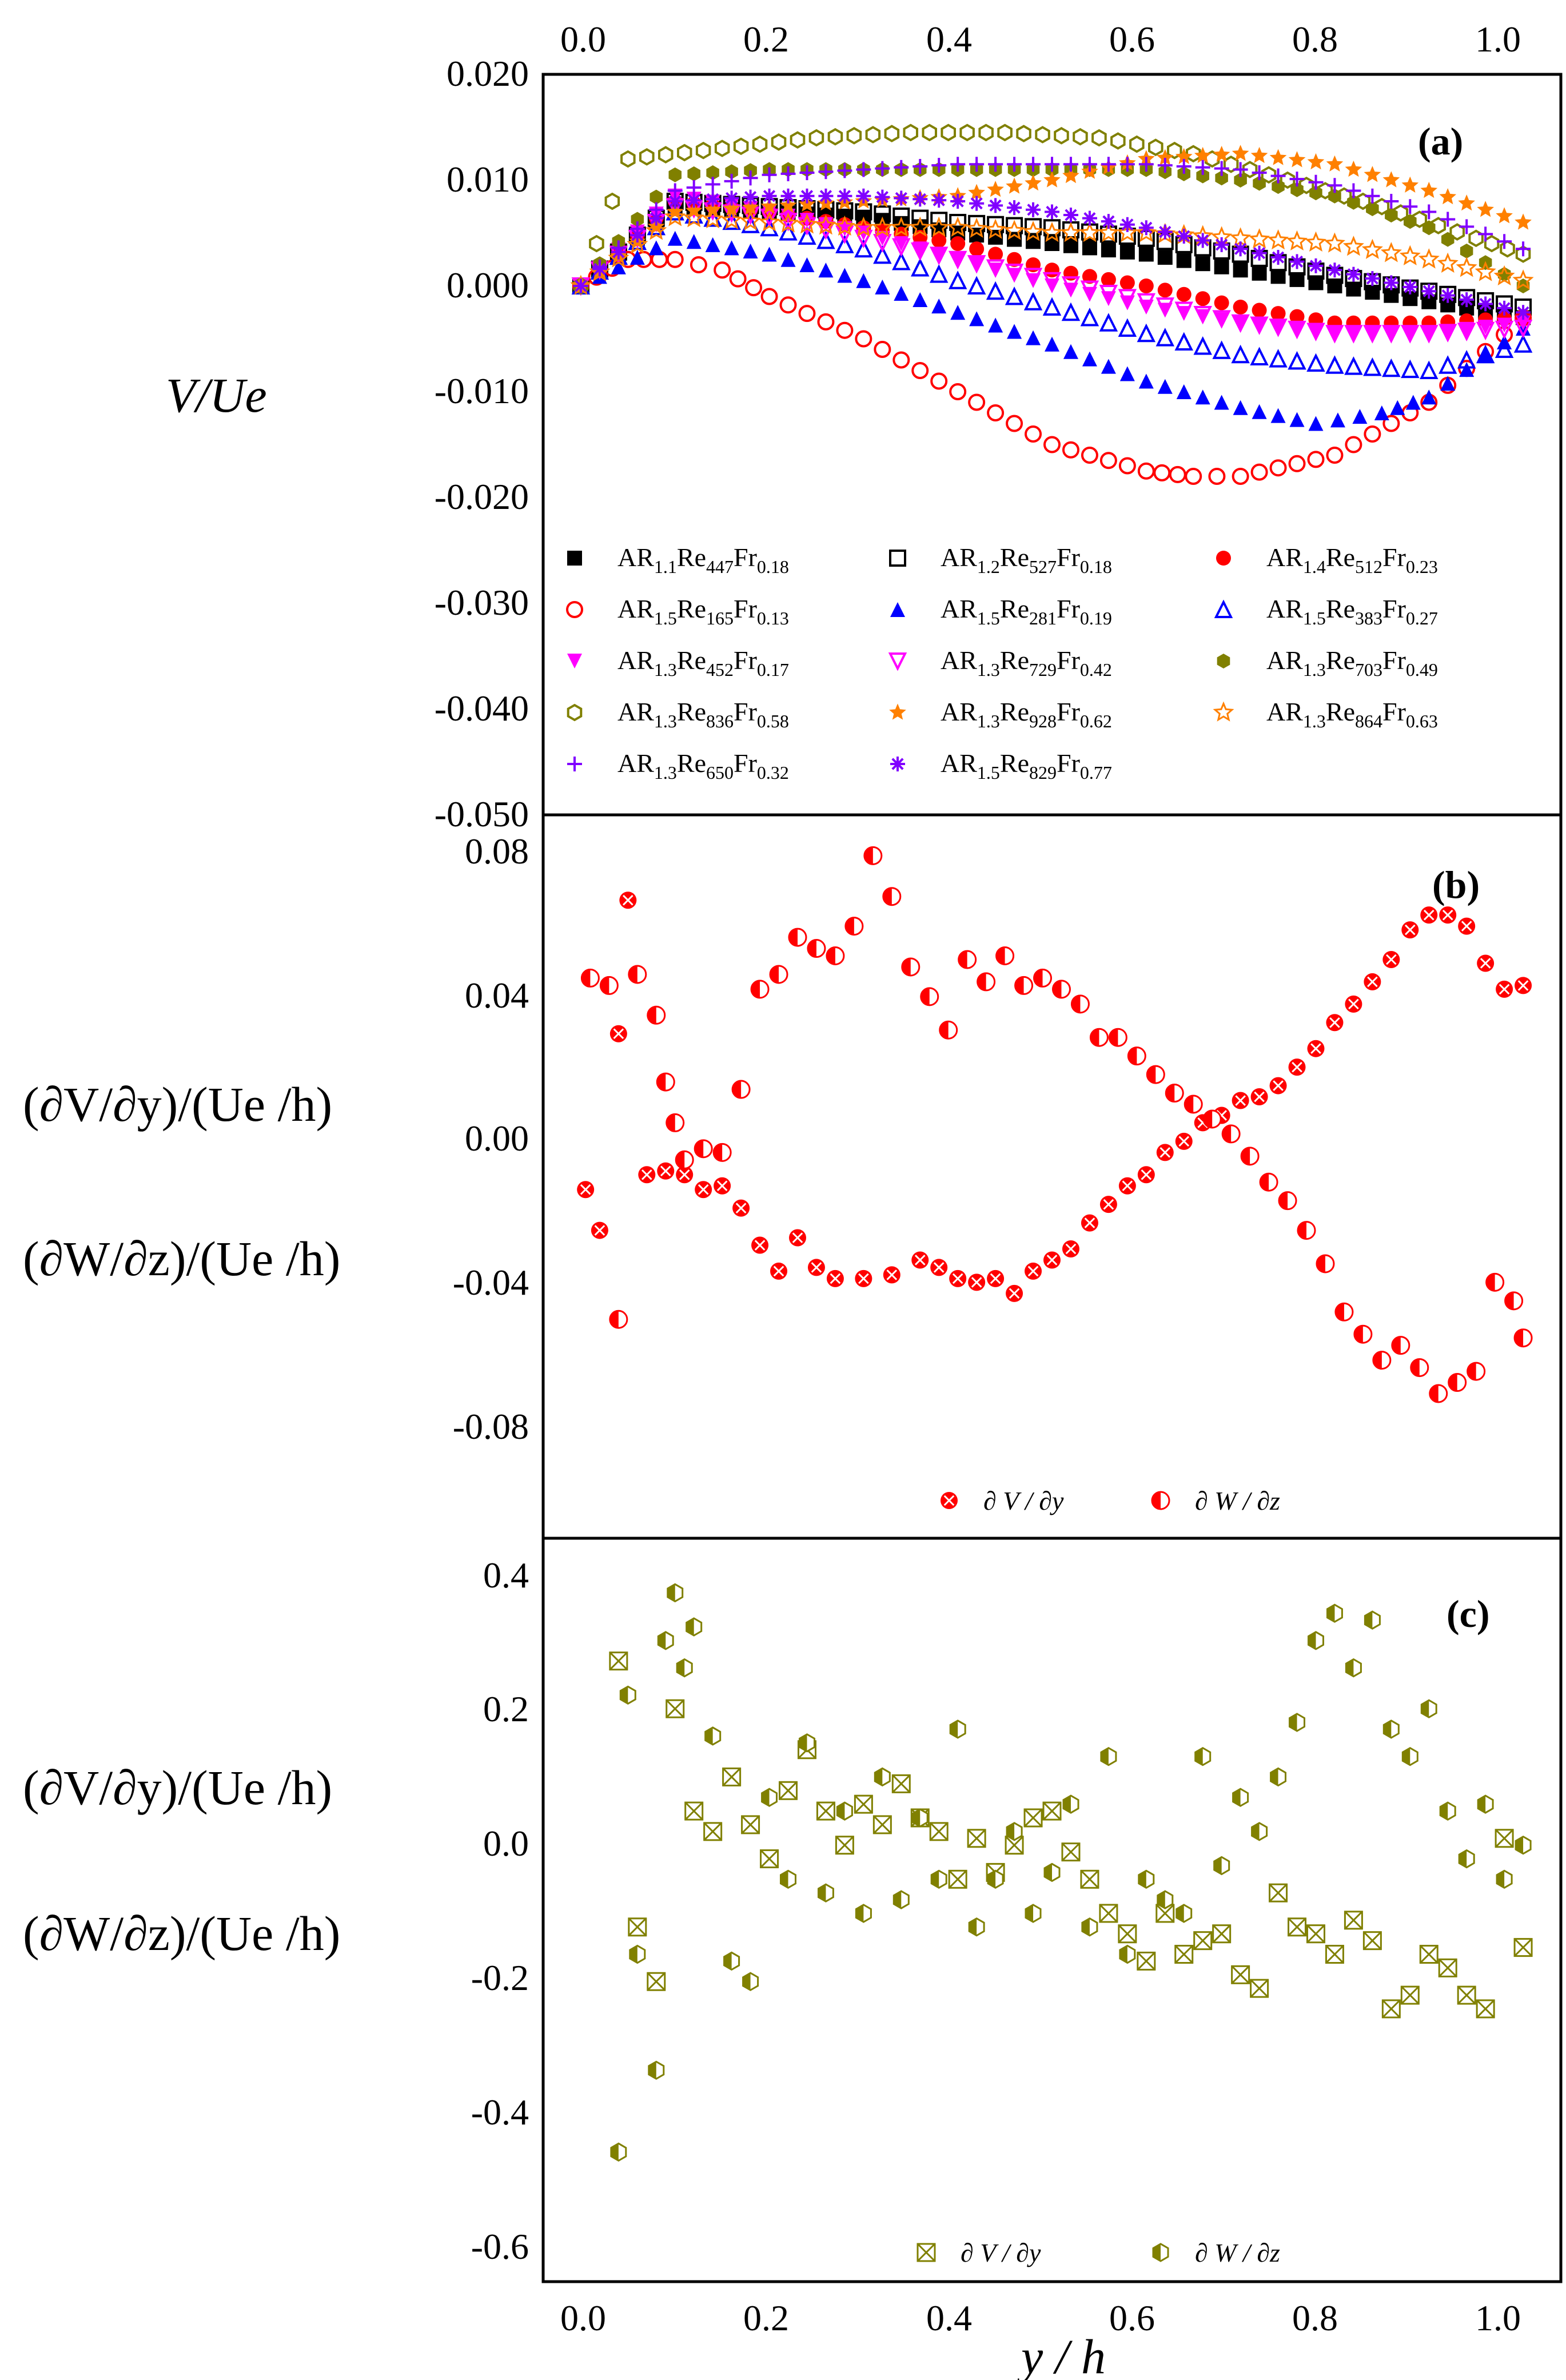 The image size is (1566, 2380). What do you see at coordinates (678, 560) in the screenshot?
I see `legend-item: AR1.1Re447Fr0.18` at bounding box center [678, 560].